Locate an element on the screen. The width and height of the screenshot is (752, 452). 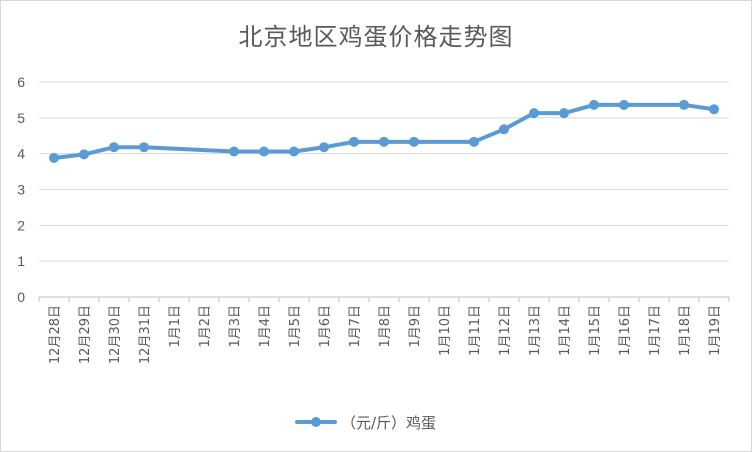
series-lines is located at coordinates (384, 131).